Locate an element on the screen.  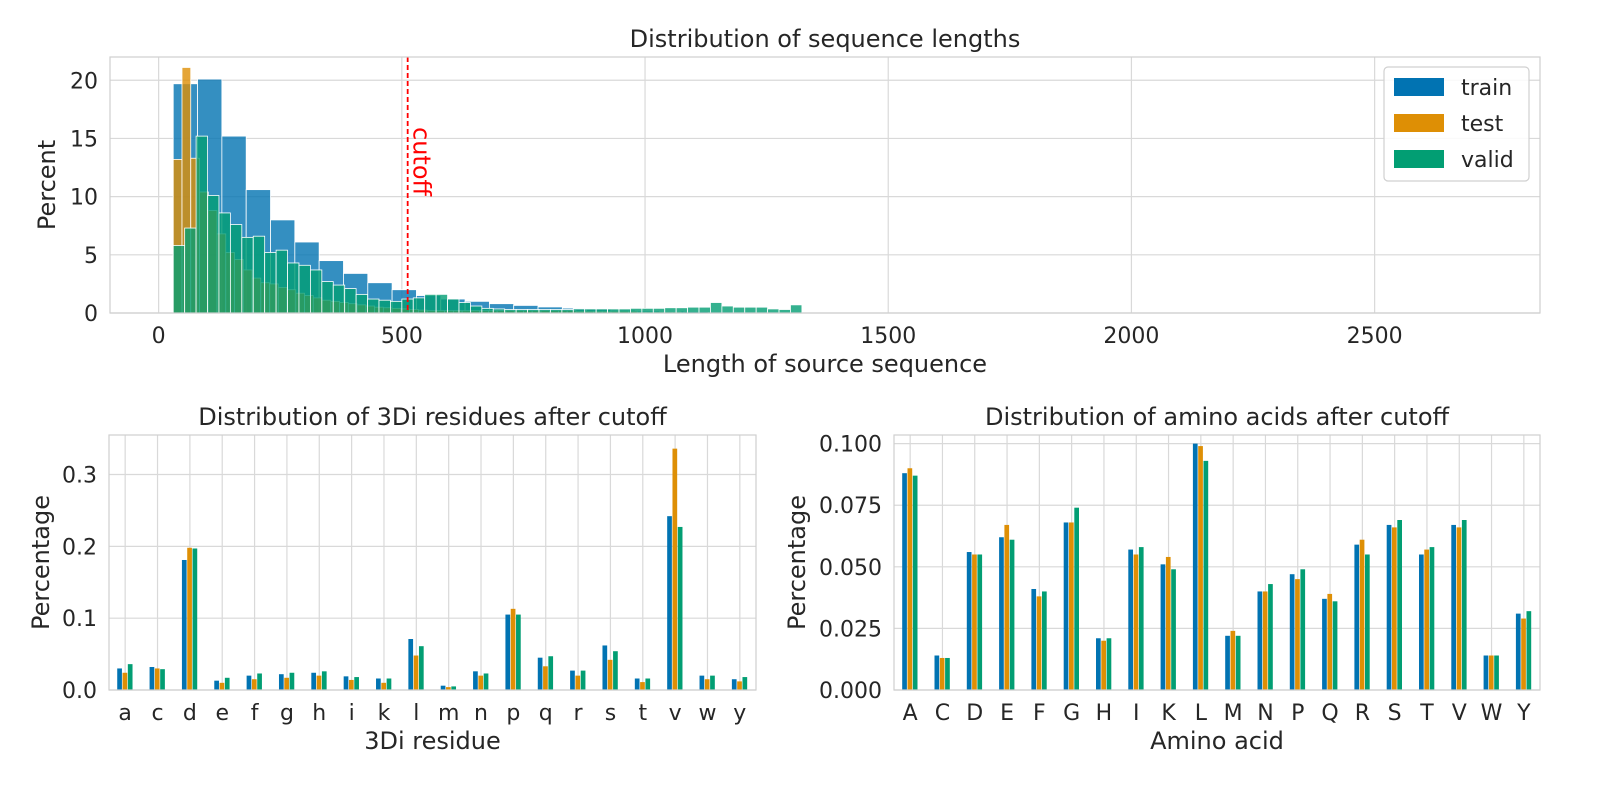
p2-x-tick-label: w is located at coordinates (707, 713).